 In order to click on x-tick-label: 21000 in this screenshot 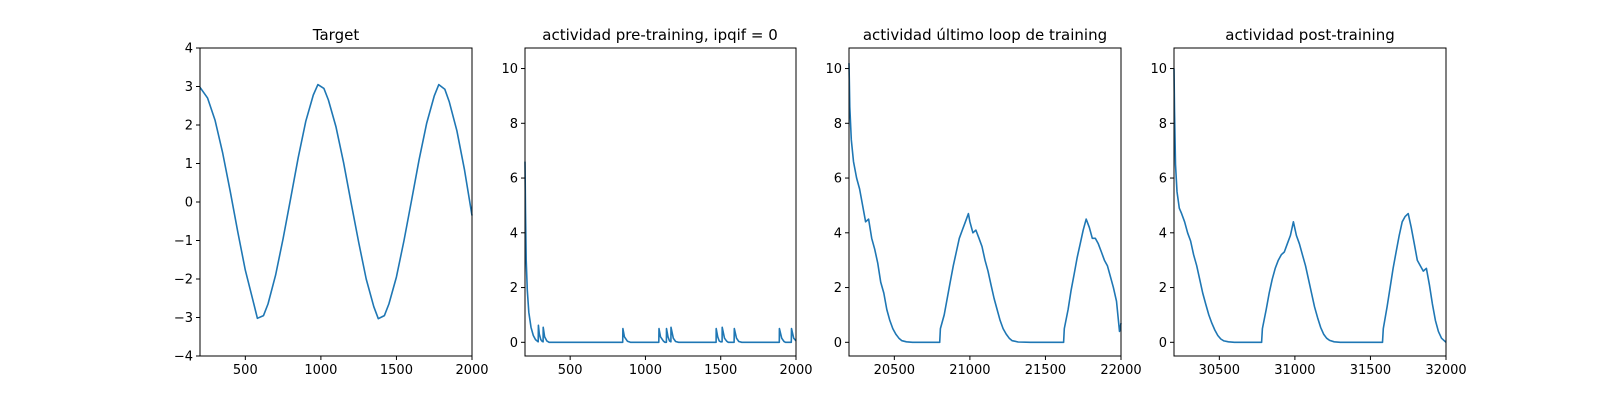, I will do `click(969, 370)`.